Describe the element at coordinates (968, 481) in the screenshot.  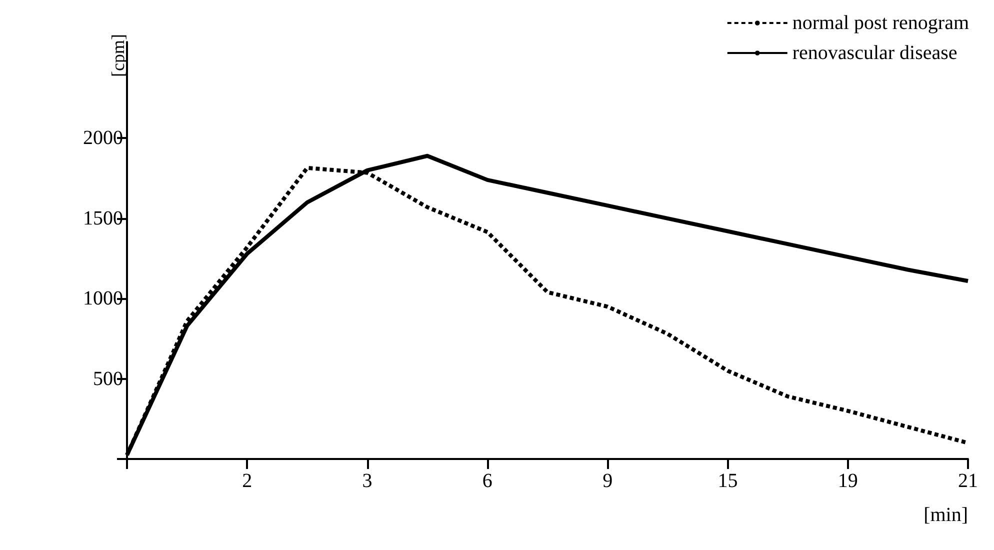
I see `x-tick-label: 21` at that location.